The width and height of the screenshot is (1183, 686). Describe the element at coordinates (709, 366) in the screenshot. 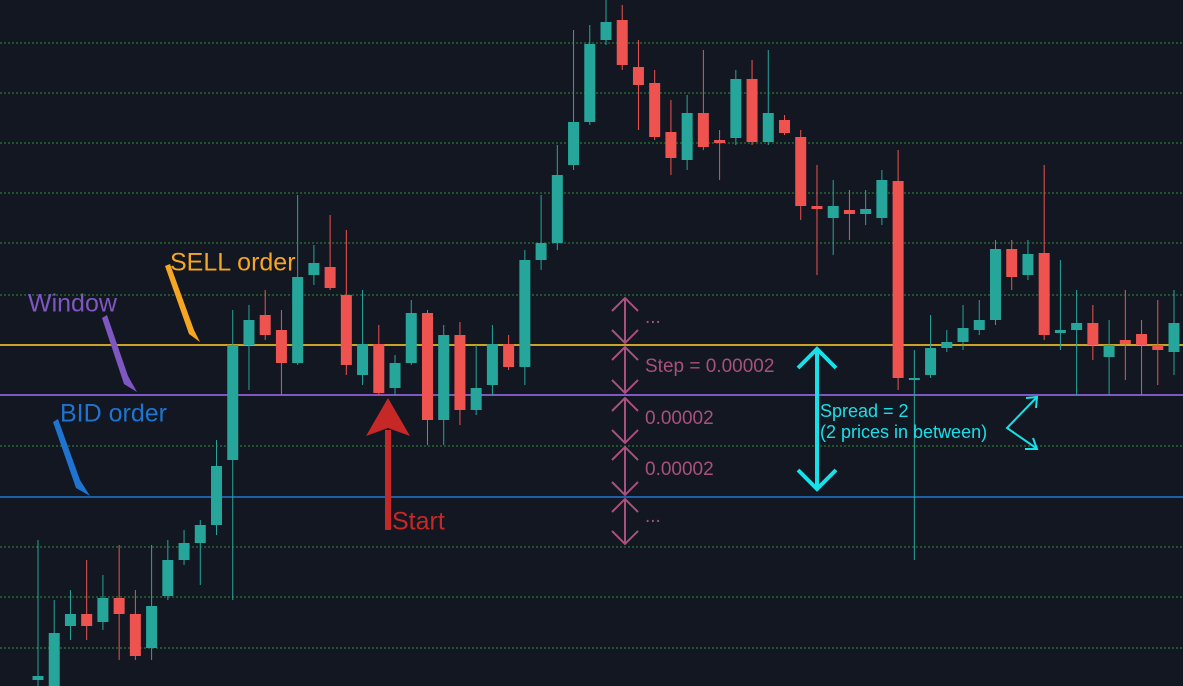

I see `step-label: Step = 0.00002` at that location.